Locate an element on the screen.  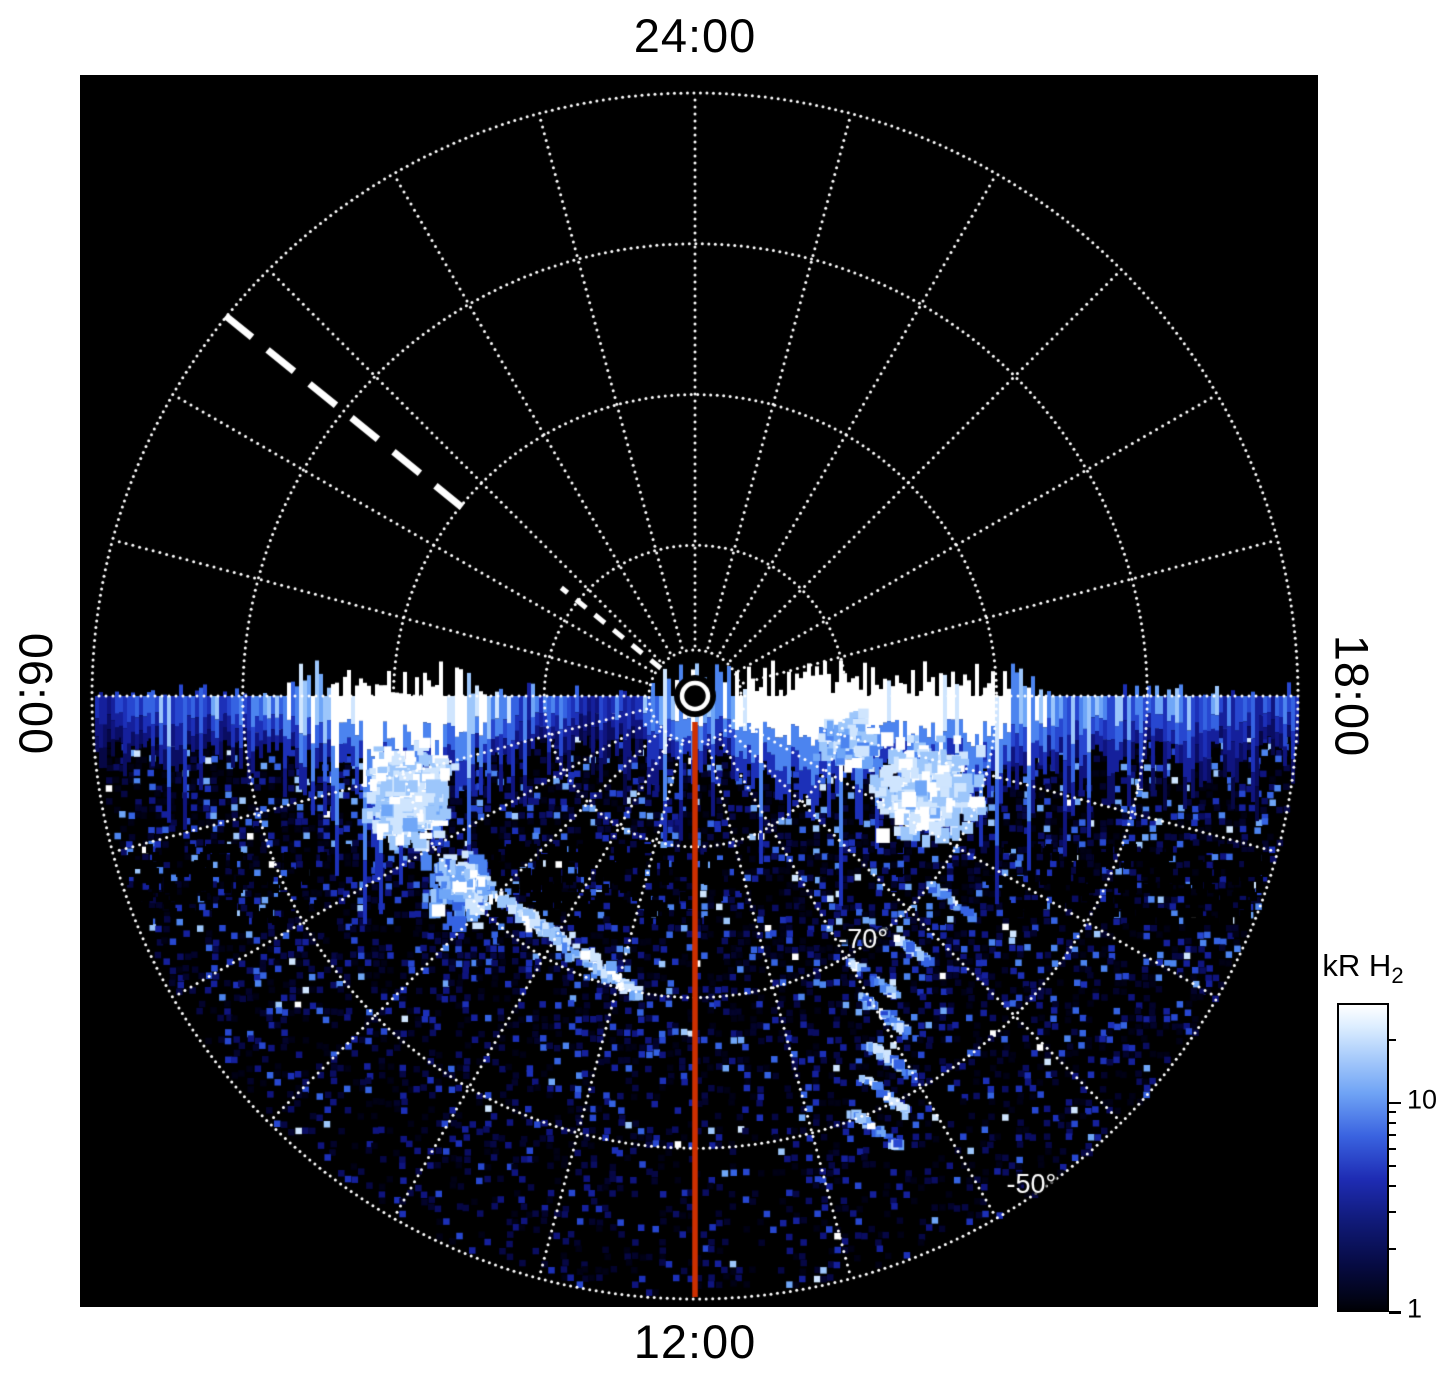
colorbar-title: kR H2 is located at coordinates (1362, 968).